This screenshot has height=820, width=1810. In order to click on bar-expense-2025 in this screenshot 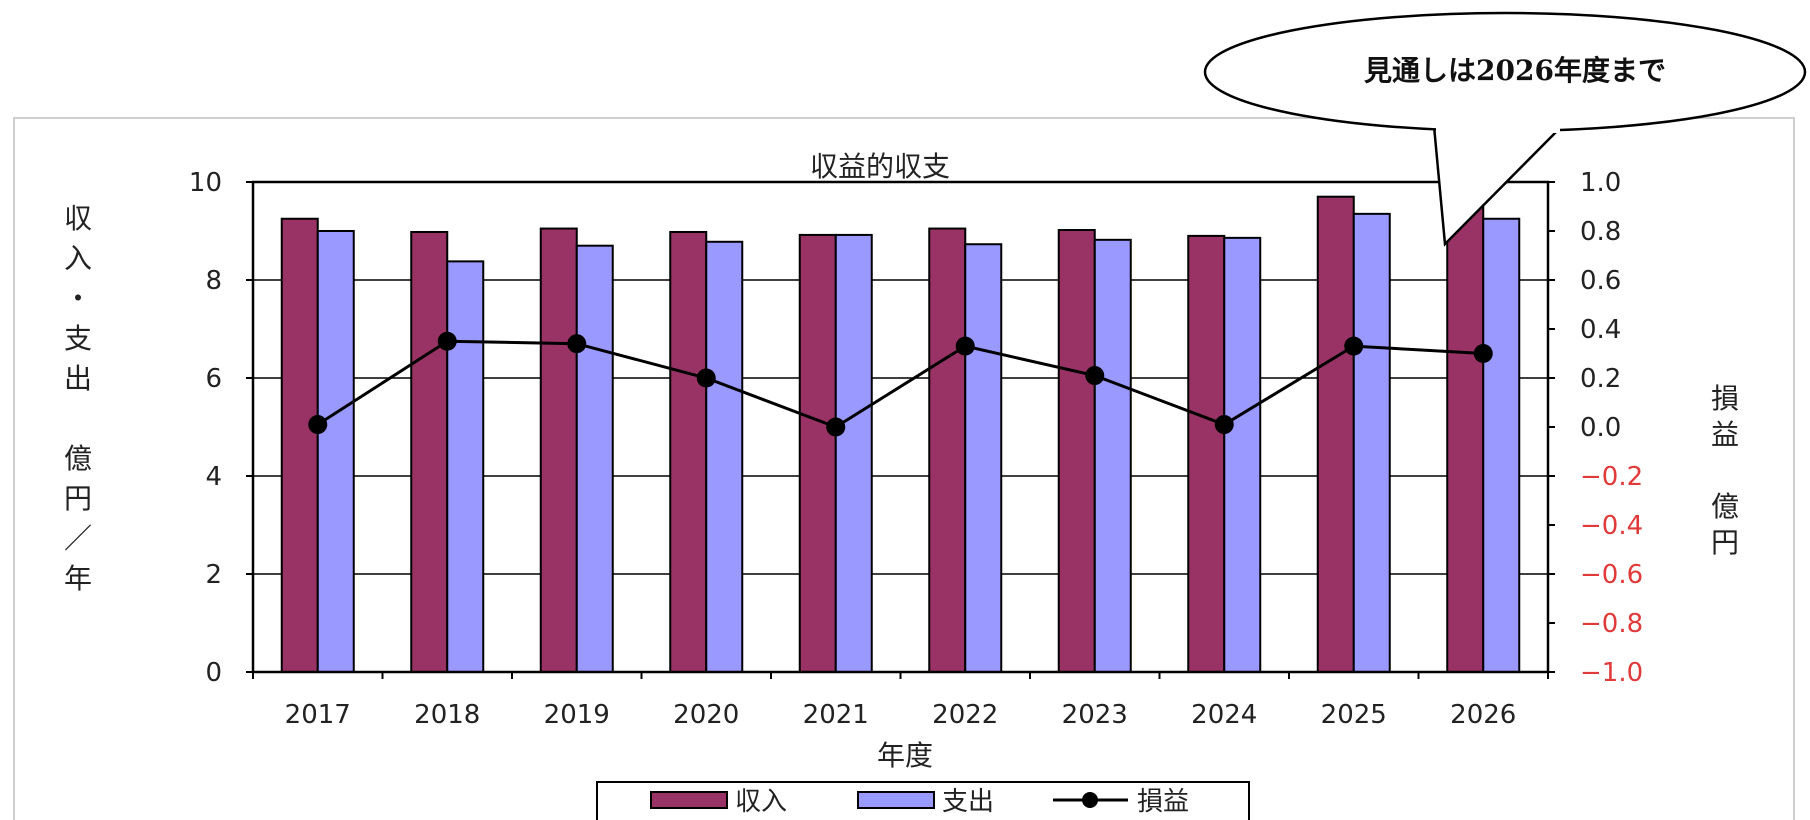, I will do `click(1371, 442)`.